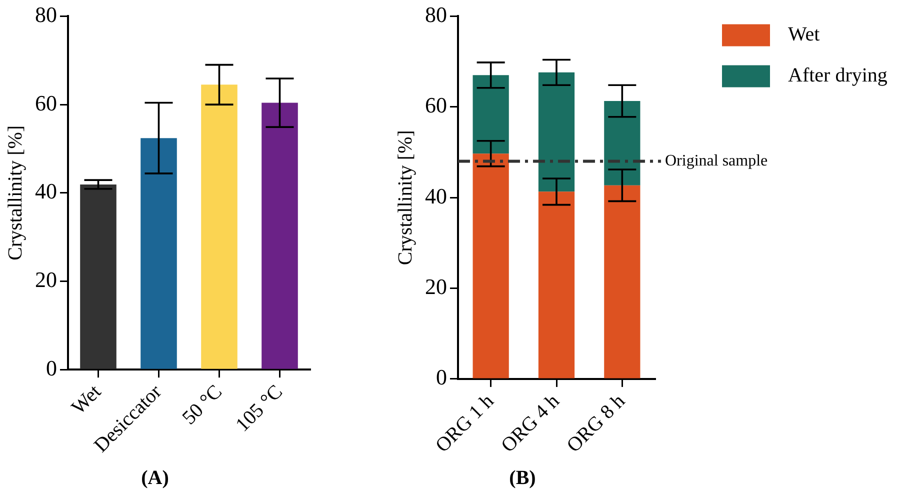  I want to click on text: (B), so click(522, 478).